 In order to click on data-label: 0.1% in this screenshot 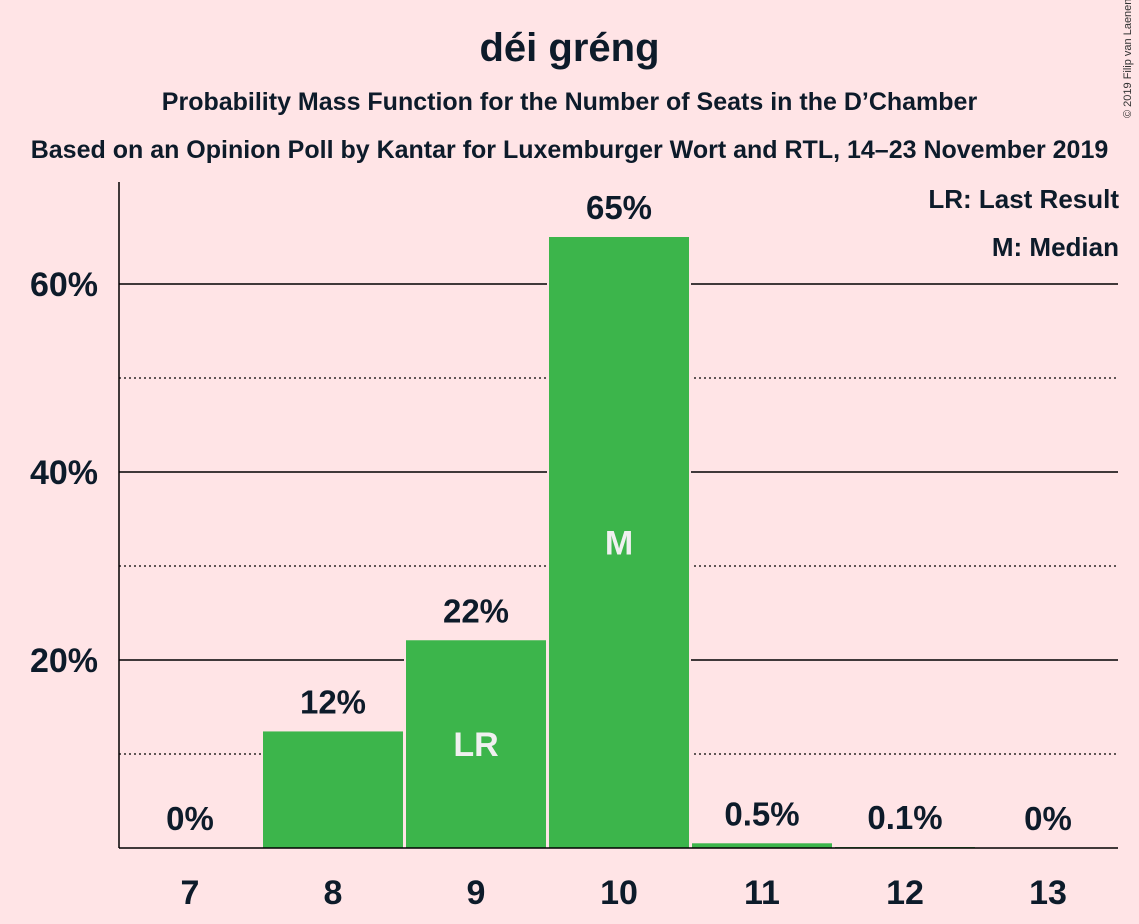, I will do `click(904, 817)`.